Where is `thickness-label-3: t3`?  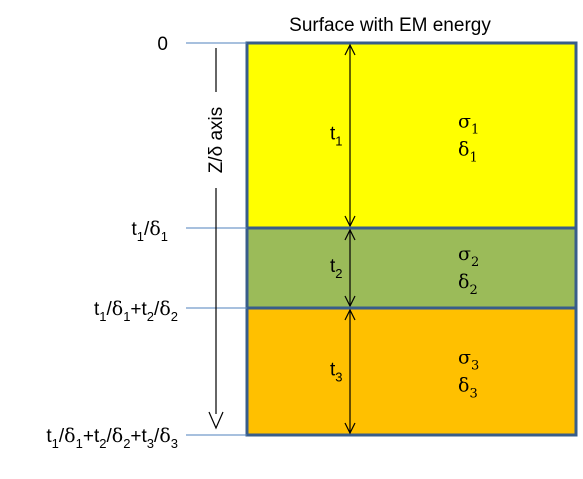
thickness-label-3: t3 is located at coordinates (336, 372).